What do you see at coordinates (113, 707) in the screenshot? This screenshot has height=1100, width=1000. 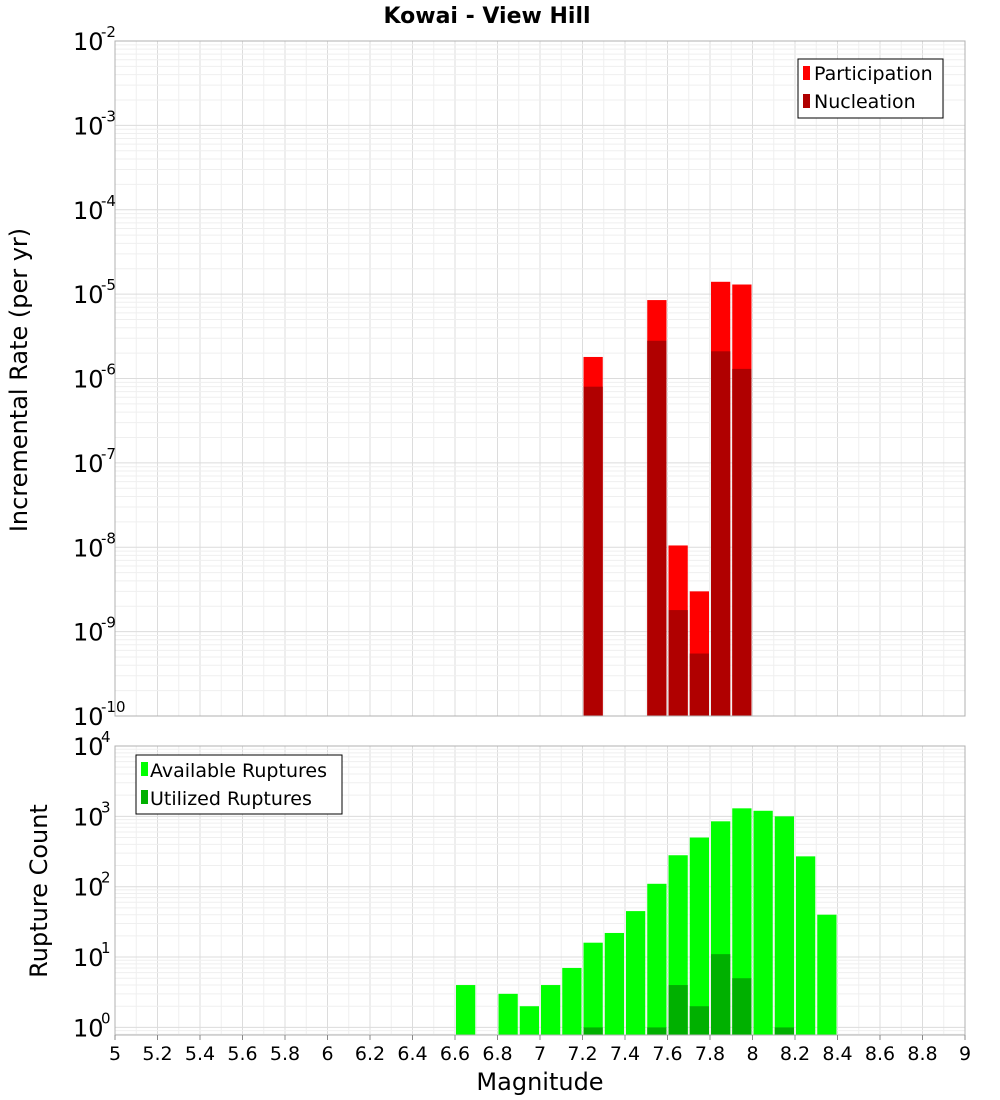 I see `rate-y-tick-exponent: -10` at bounding box center [113, 707].